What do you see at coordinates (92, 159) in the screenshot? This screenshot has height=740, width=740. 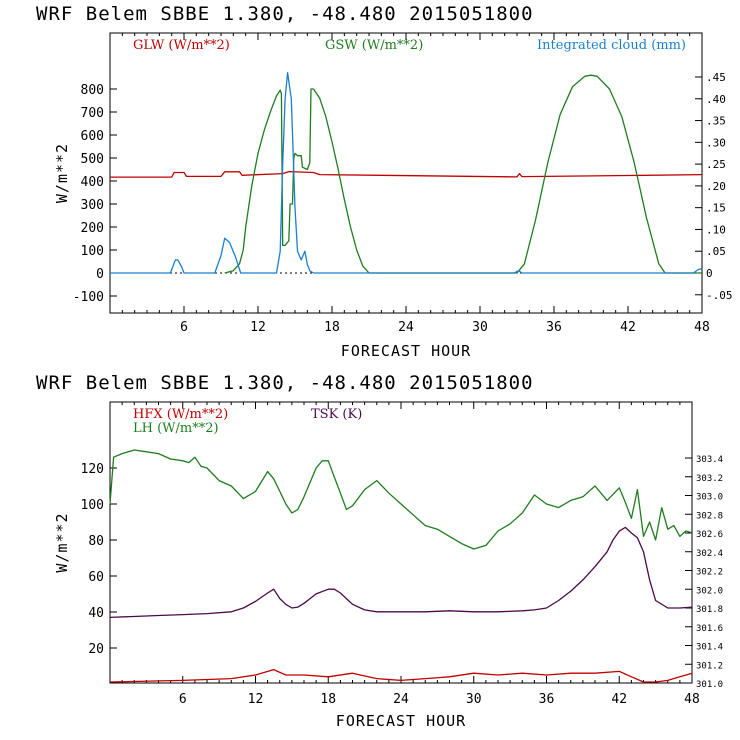 I see `y-tick-label: 500` at bounding box center [92, 159].